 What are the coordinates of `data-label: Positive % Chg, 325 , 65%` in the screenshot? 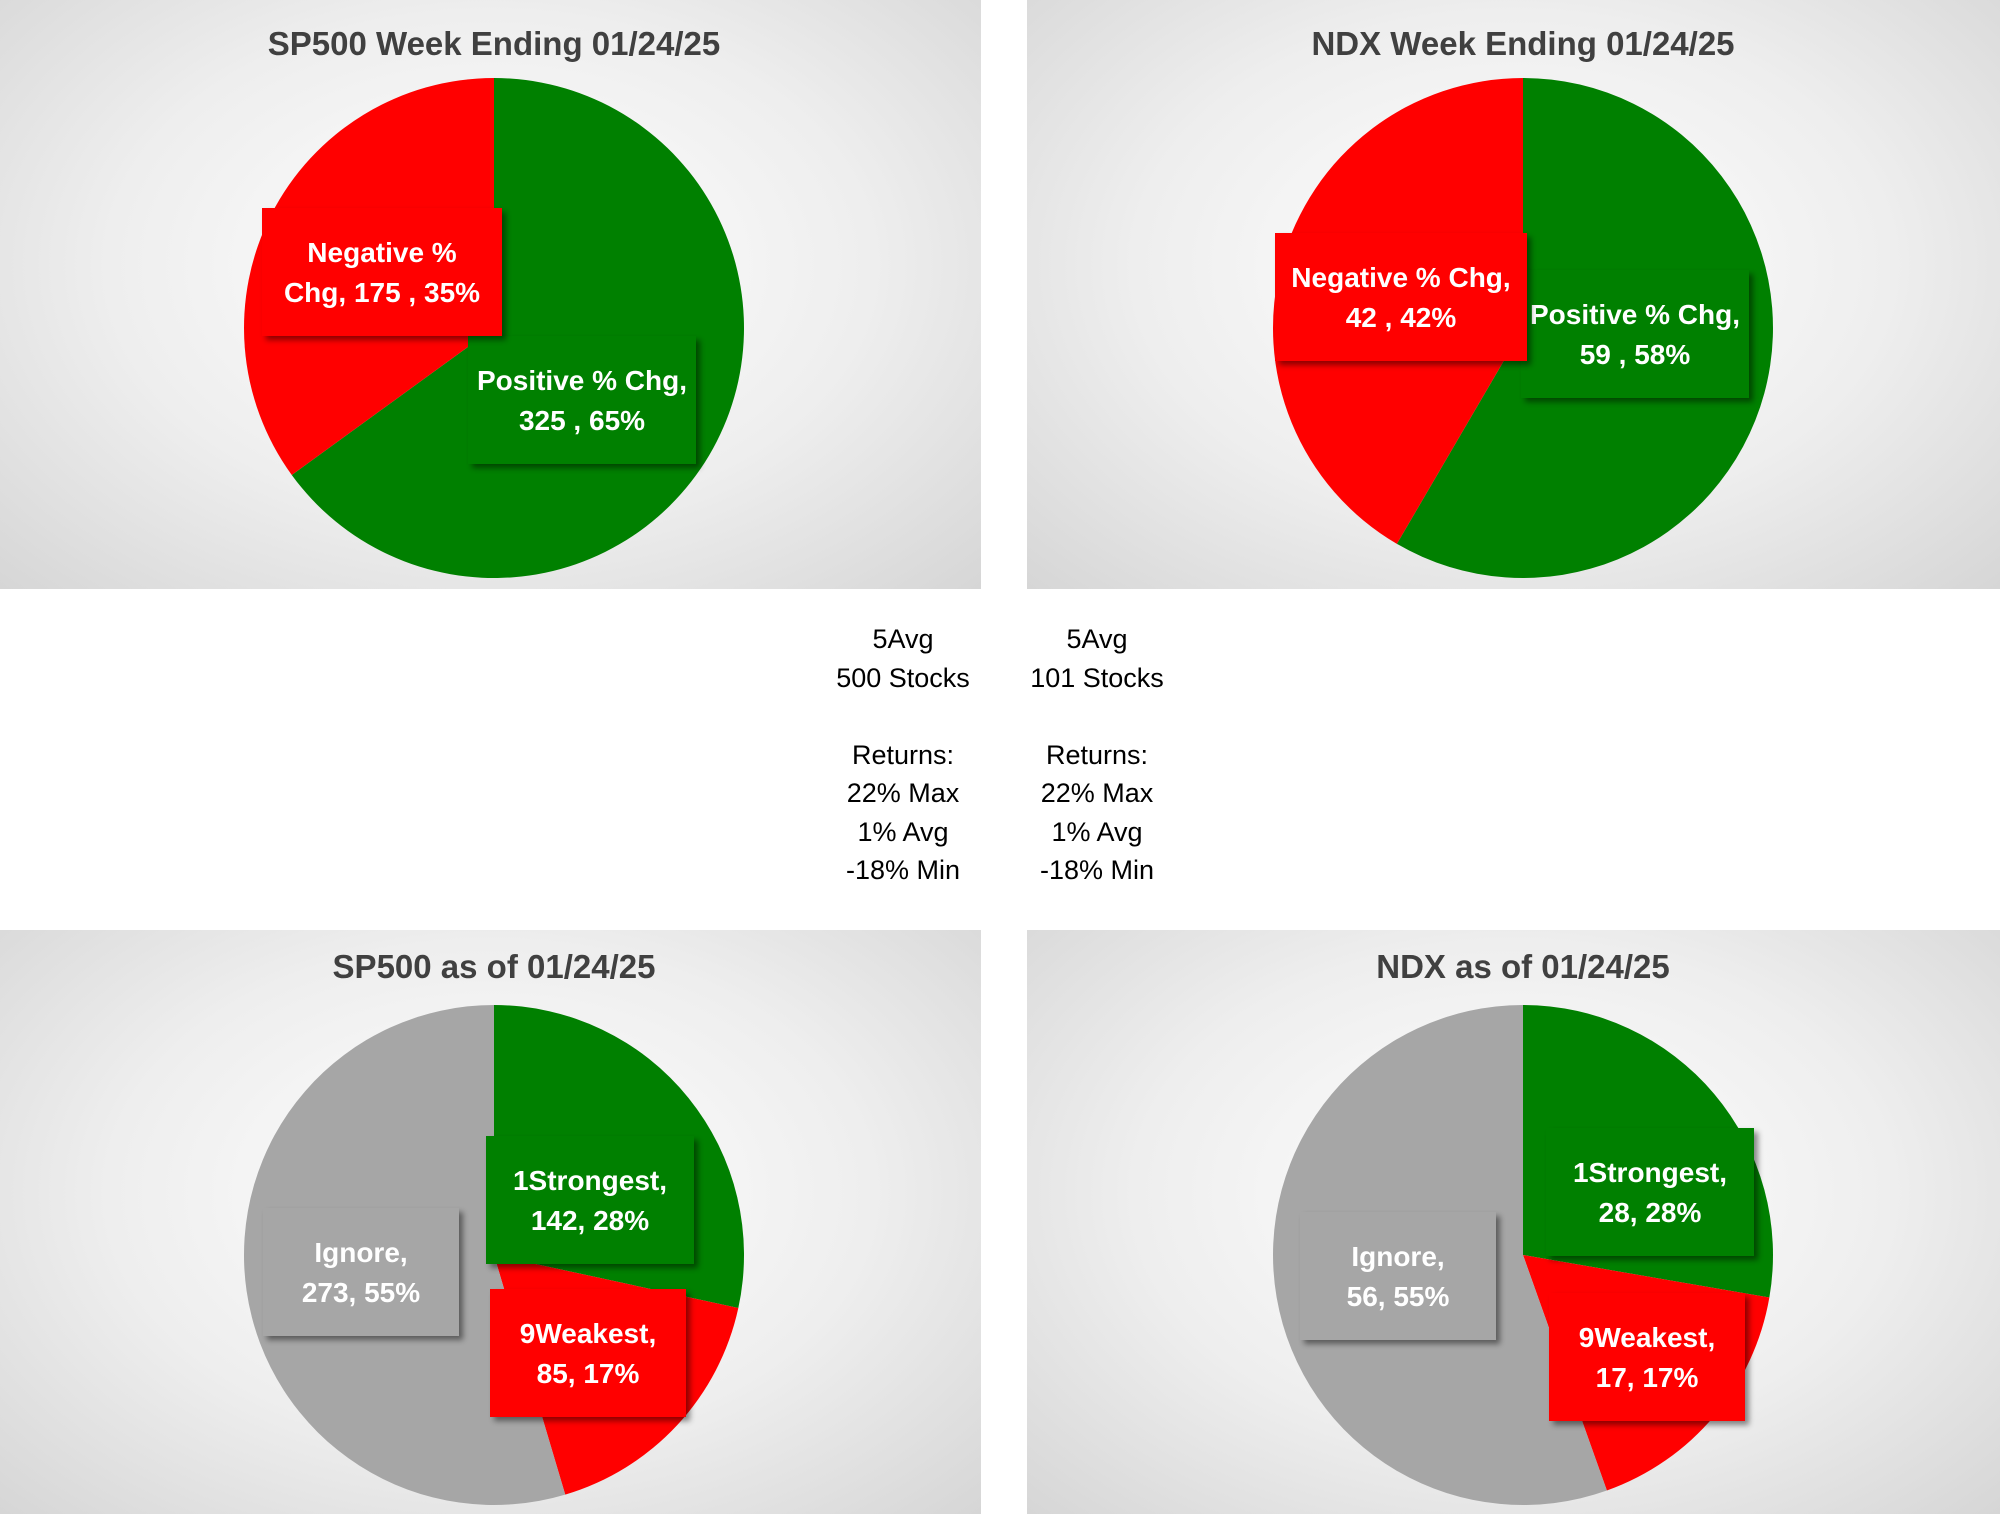 It's located at (582, 400).